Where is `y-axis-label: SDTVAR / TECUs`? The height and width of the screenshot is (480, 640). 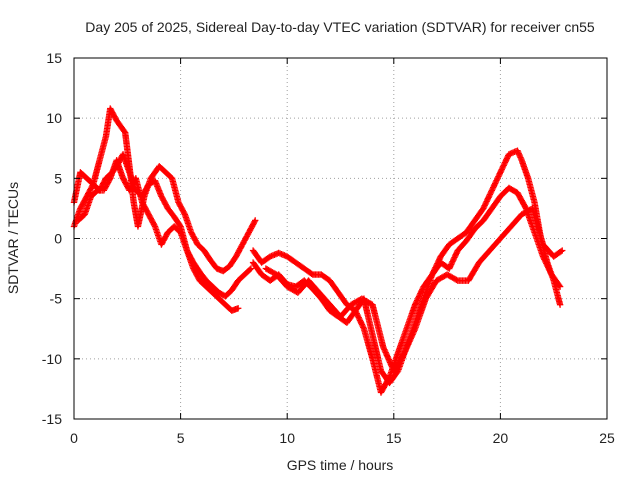
y-axis-label: SDTVAR / TECUs is located at coordinates (13, 238).